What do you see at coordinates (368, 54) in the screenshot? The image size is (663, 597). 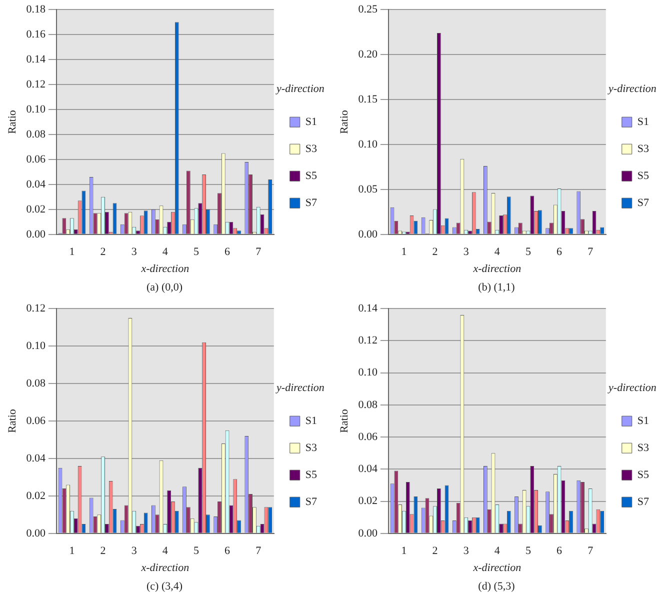 I see `y-tick-label: 0.20` at bounding box center [368, 54].